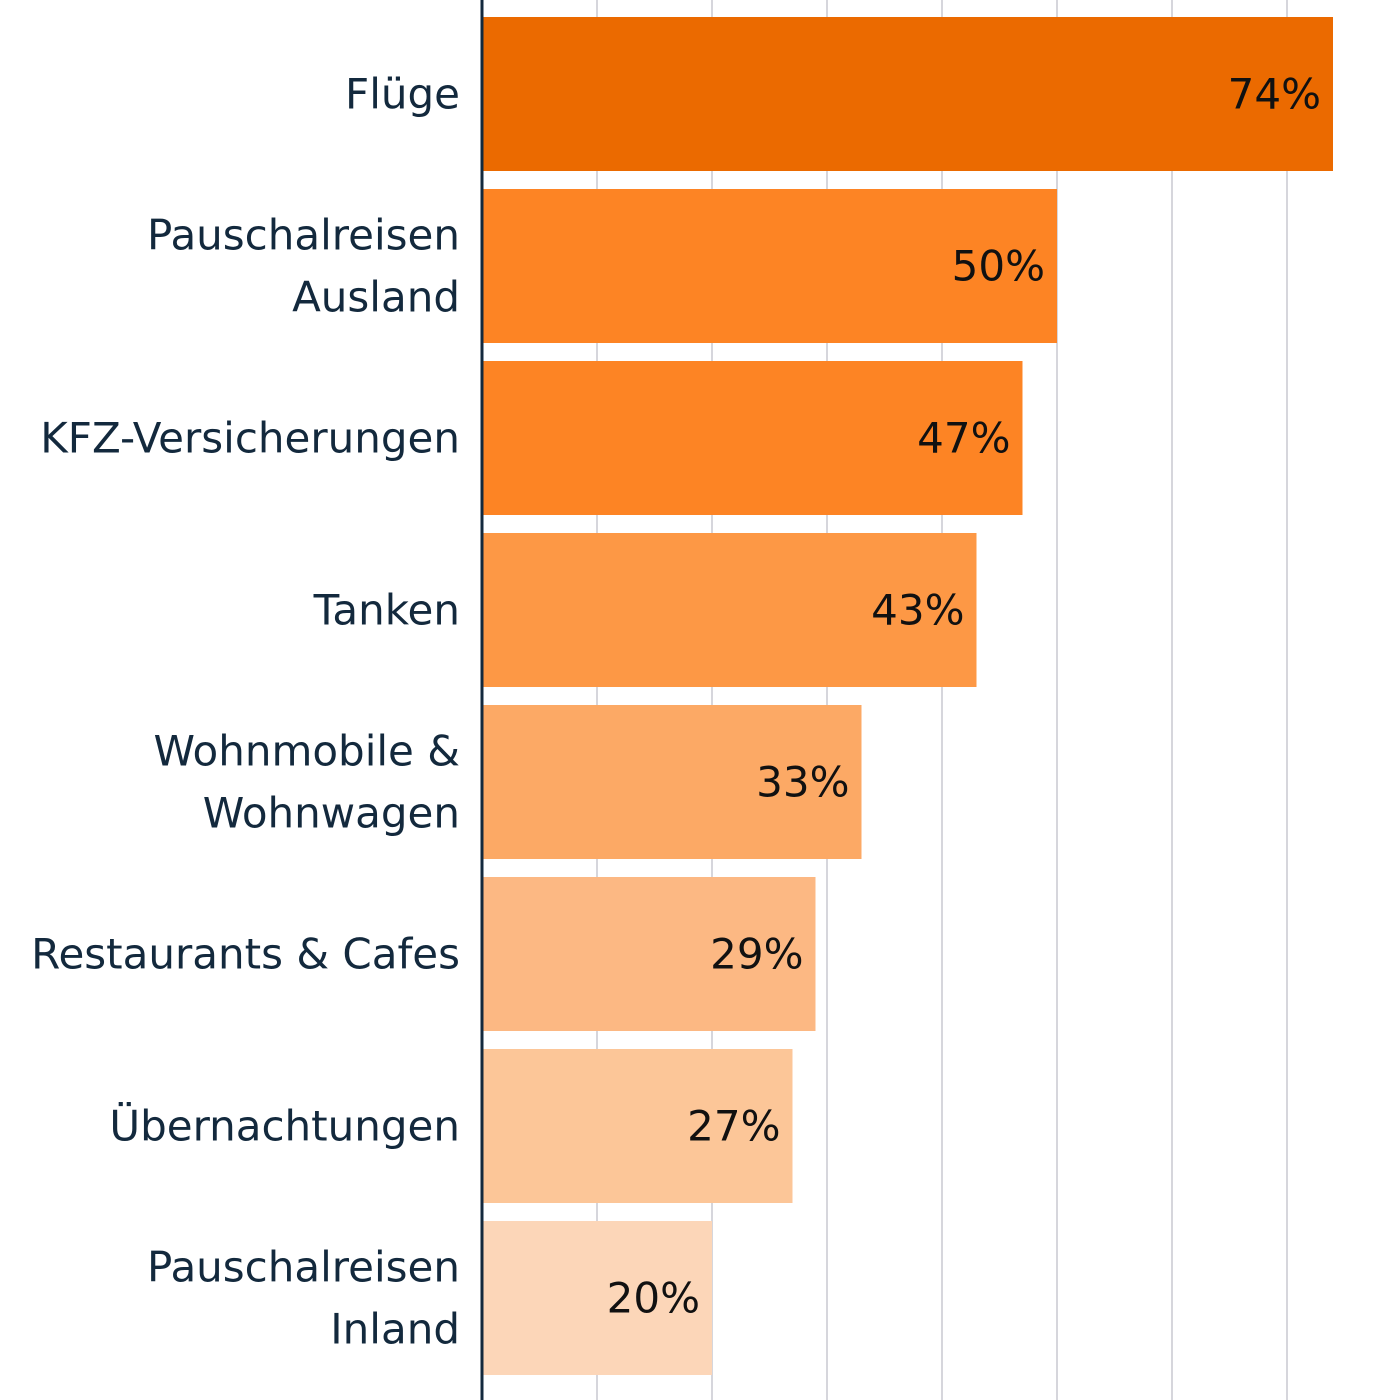 This screenshot has width=1400, height=1400. Describe the element at coordinates (331, 813) in the screenshot. I see `category-label-line: Wohnwagen` at that location.